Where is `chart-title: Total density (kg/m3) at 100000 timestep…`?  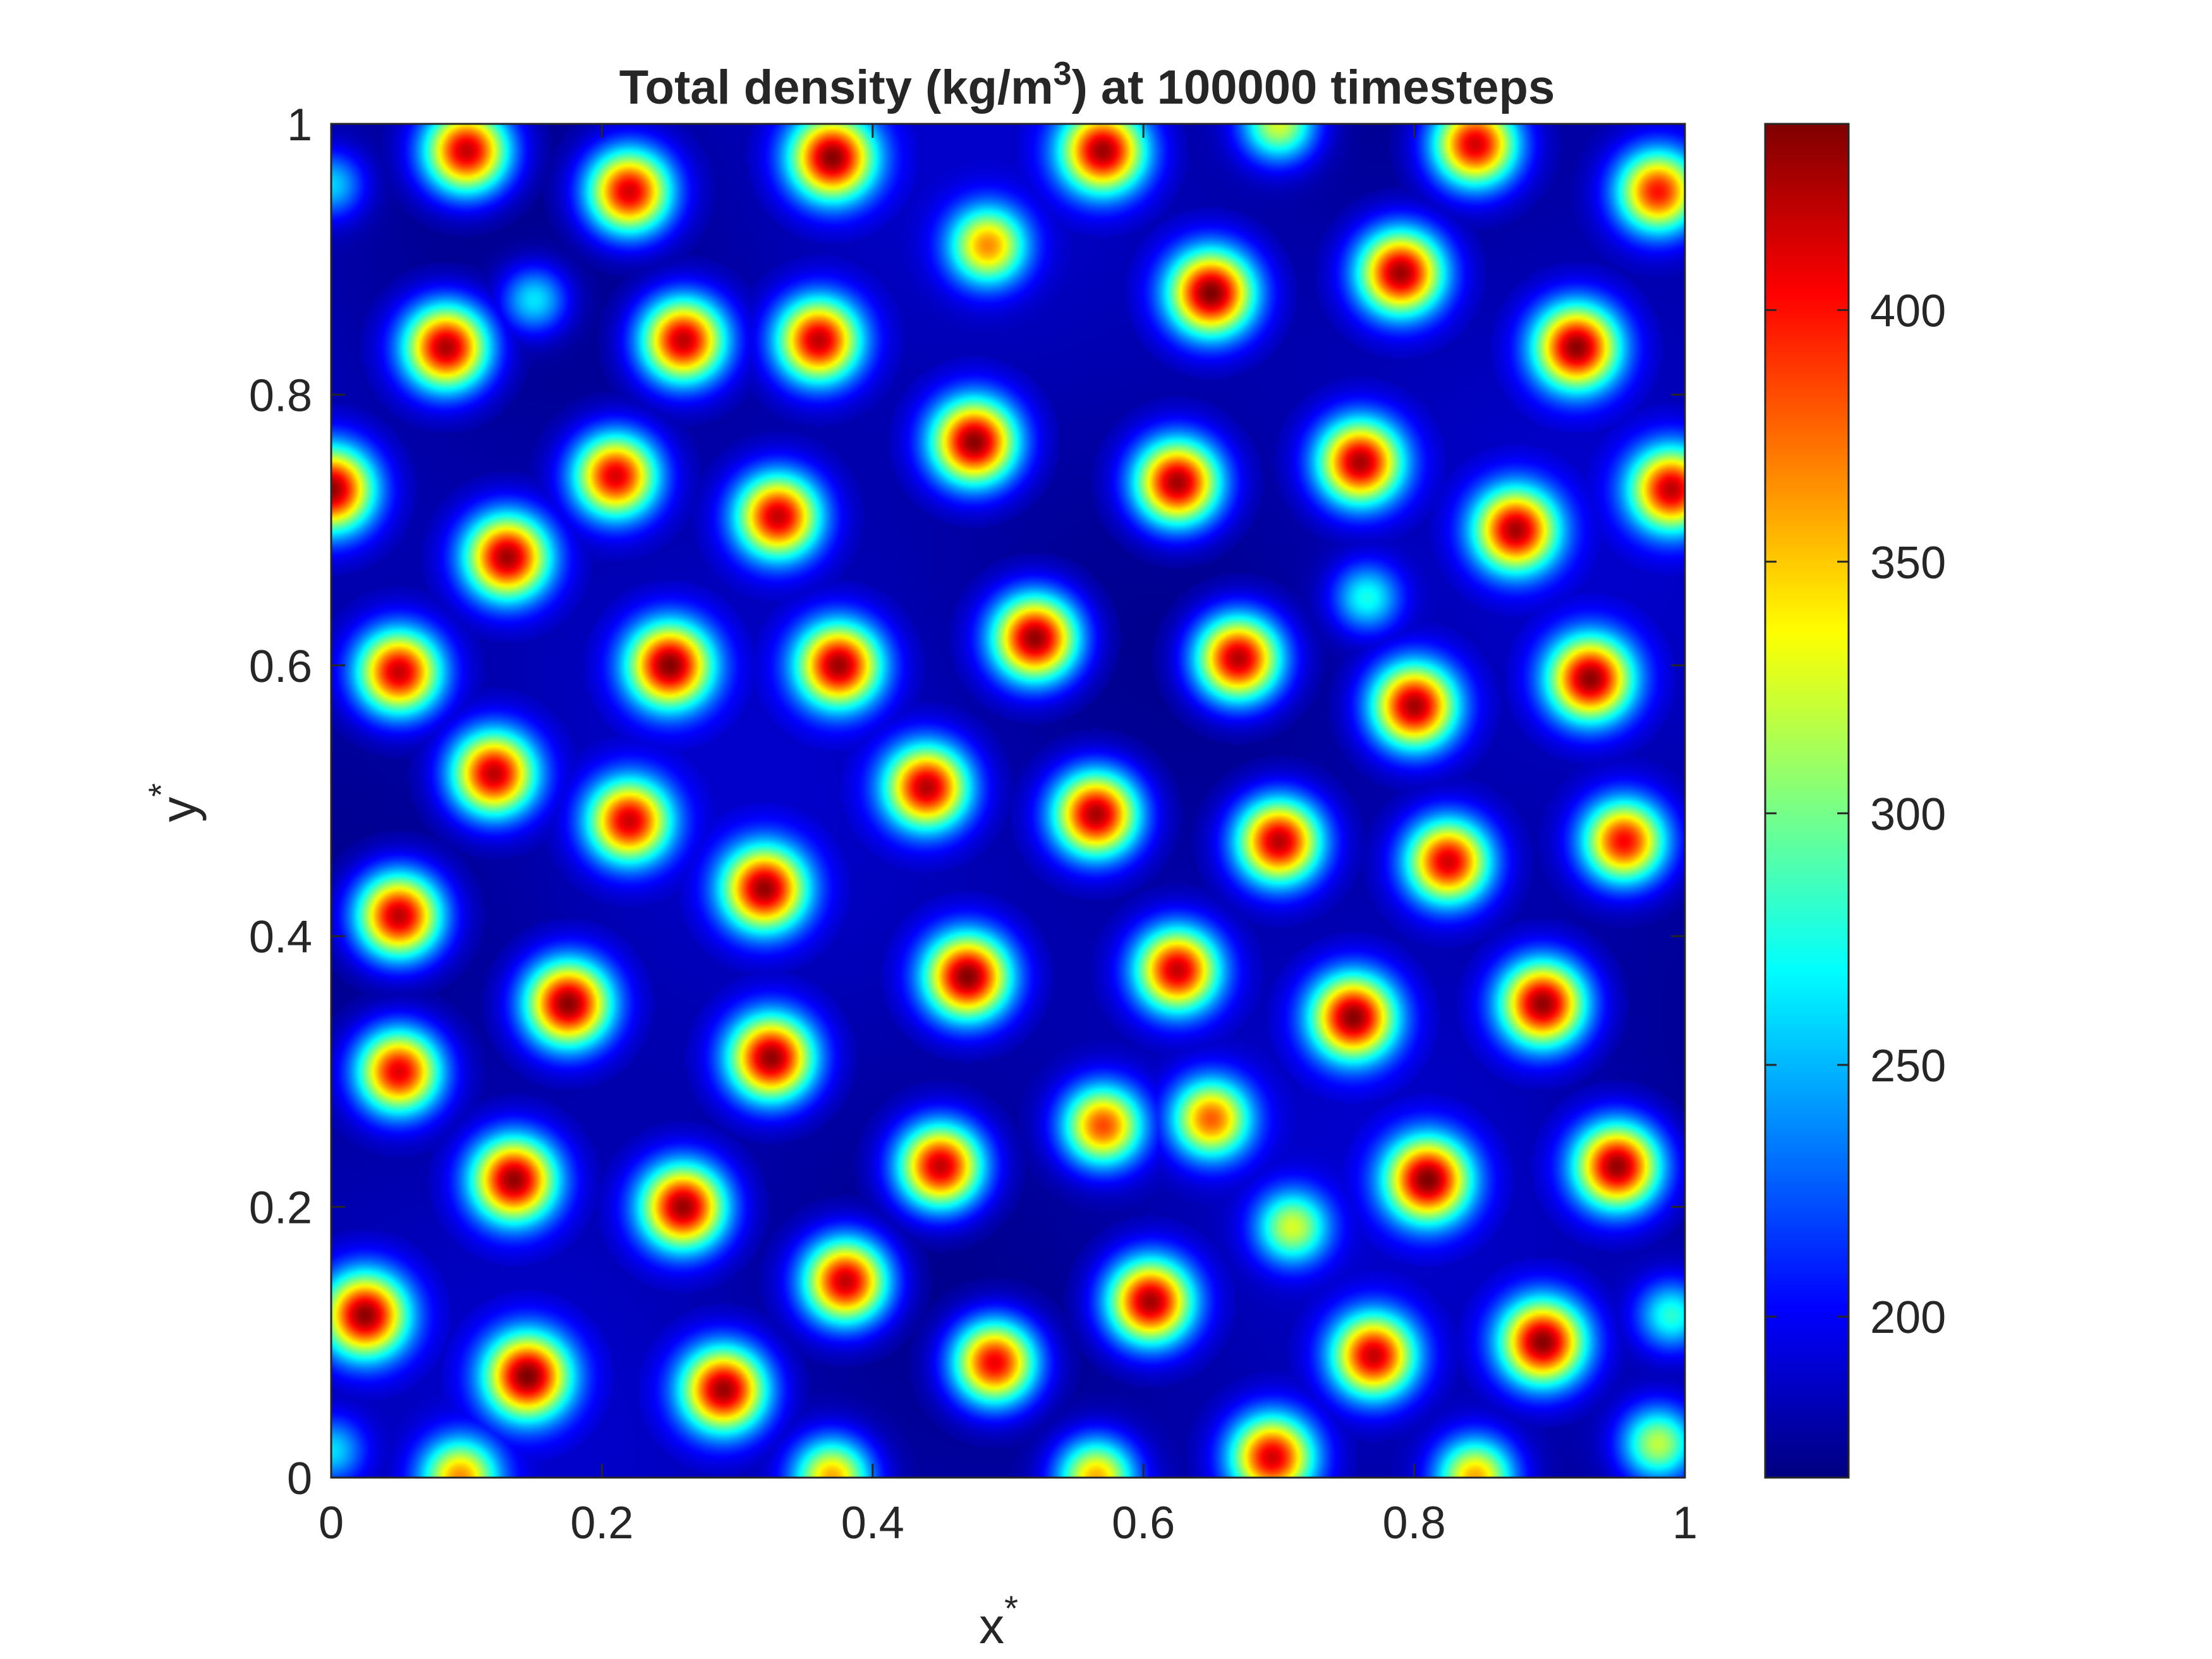
chart-title: Total density (kg/m3) at 100000 timestep… is located at coordinates (1087, 85).